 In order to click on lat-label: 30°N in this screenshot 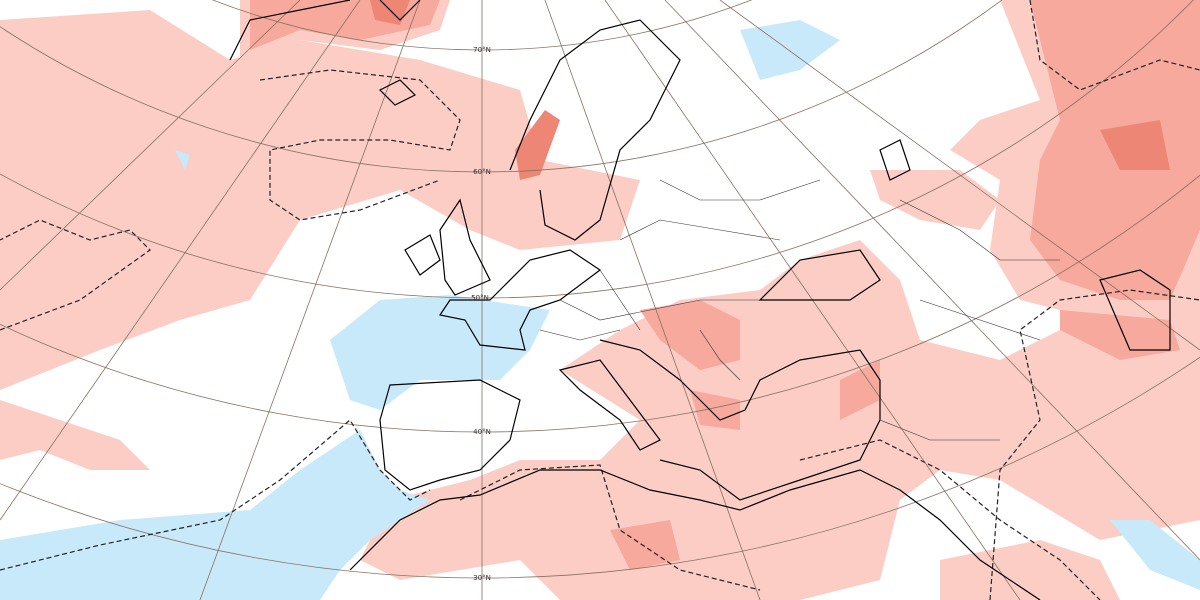, I will do `click(482, 578)`.